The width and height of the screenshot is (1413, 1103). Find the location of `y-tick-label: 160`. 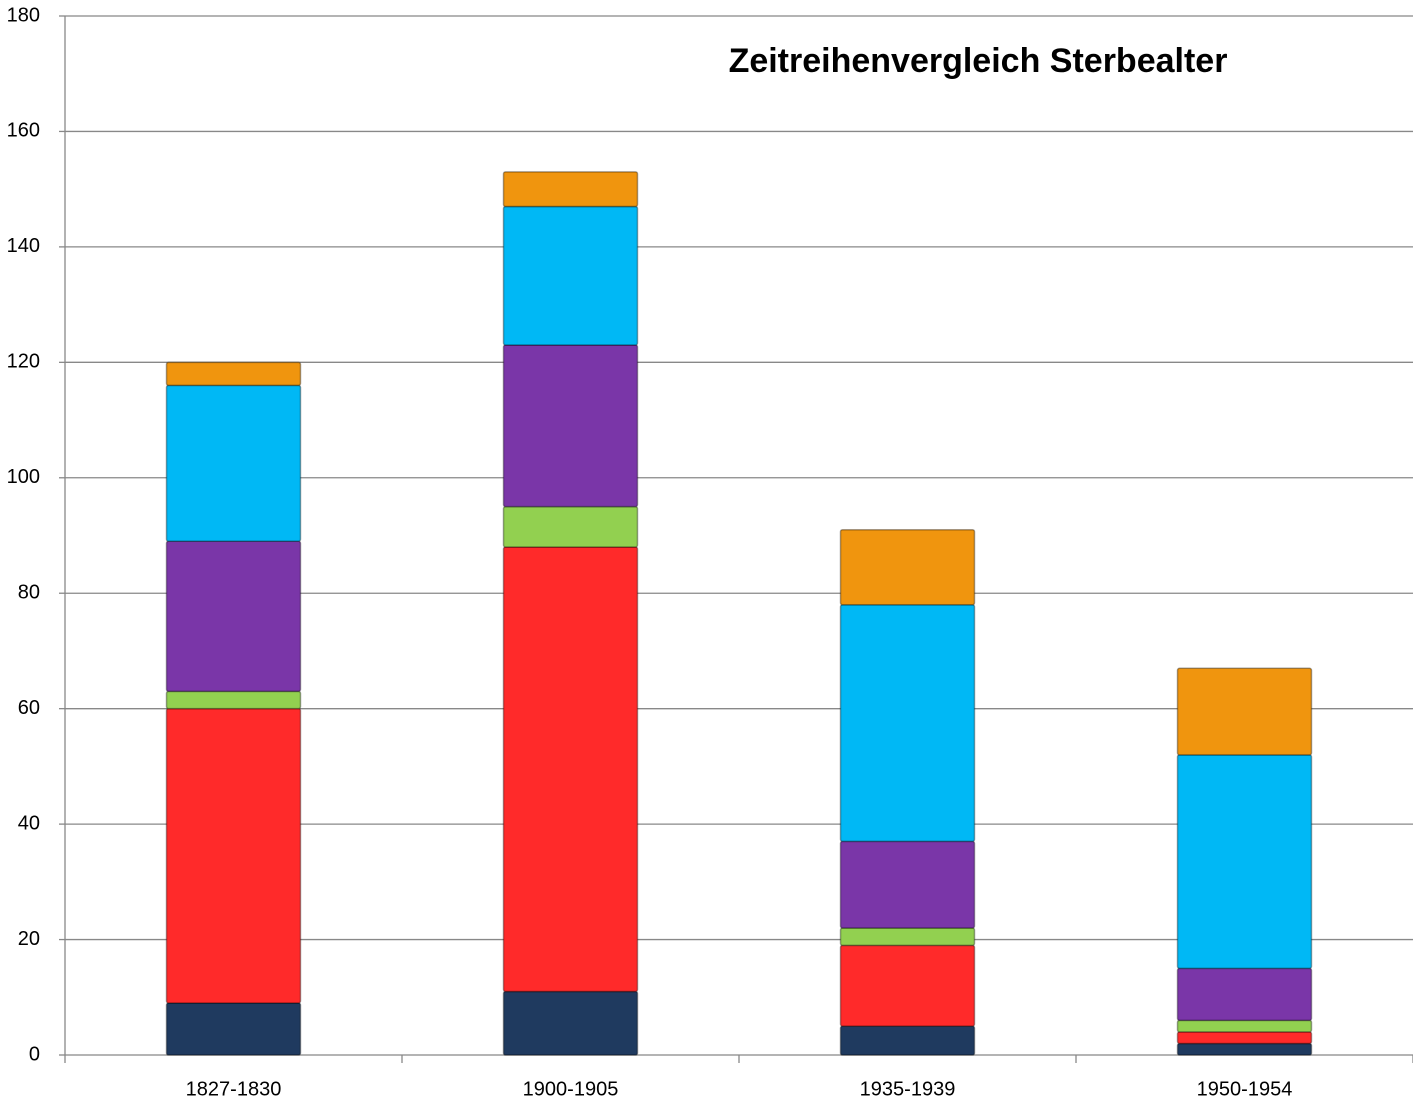

y-tick-label: 160 is located at coordinates (23, 131).